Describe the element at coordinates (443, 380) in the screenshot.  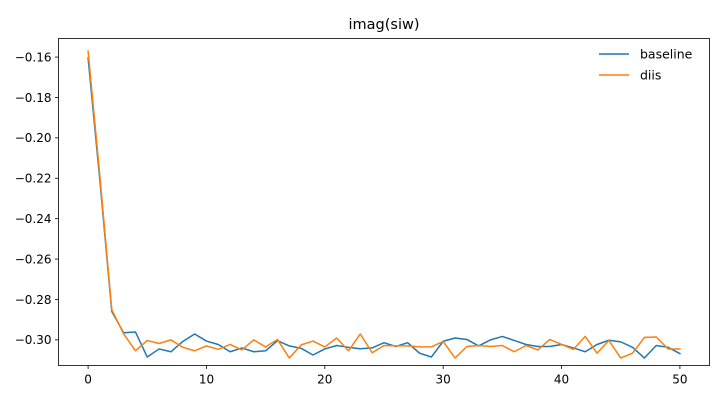
I see `x-tick-label: 30` at that location.